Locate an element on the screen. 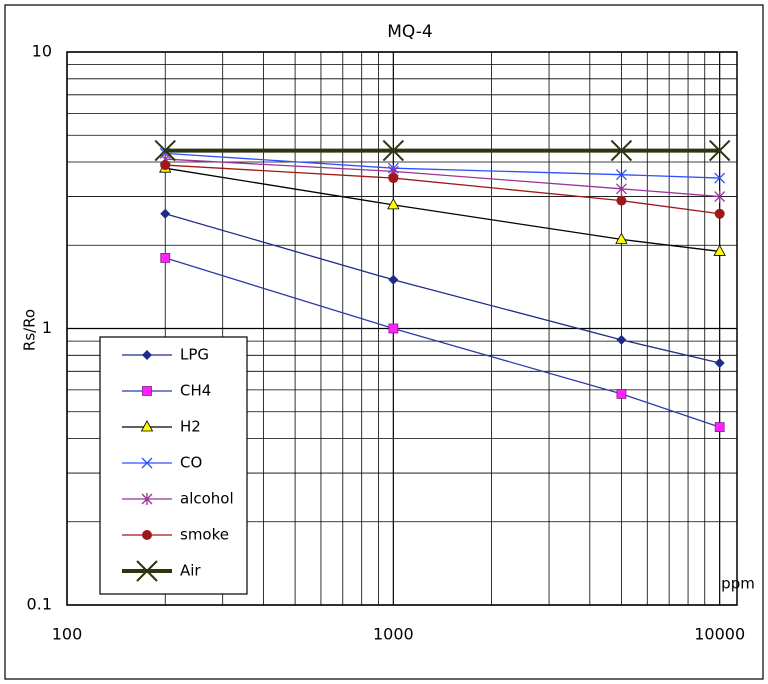 This screenshot has width=768, height=684. y-tick-label: 1 is located at coordinates (47, 327).